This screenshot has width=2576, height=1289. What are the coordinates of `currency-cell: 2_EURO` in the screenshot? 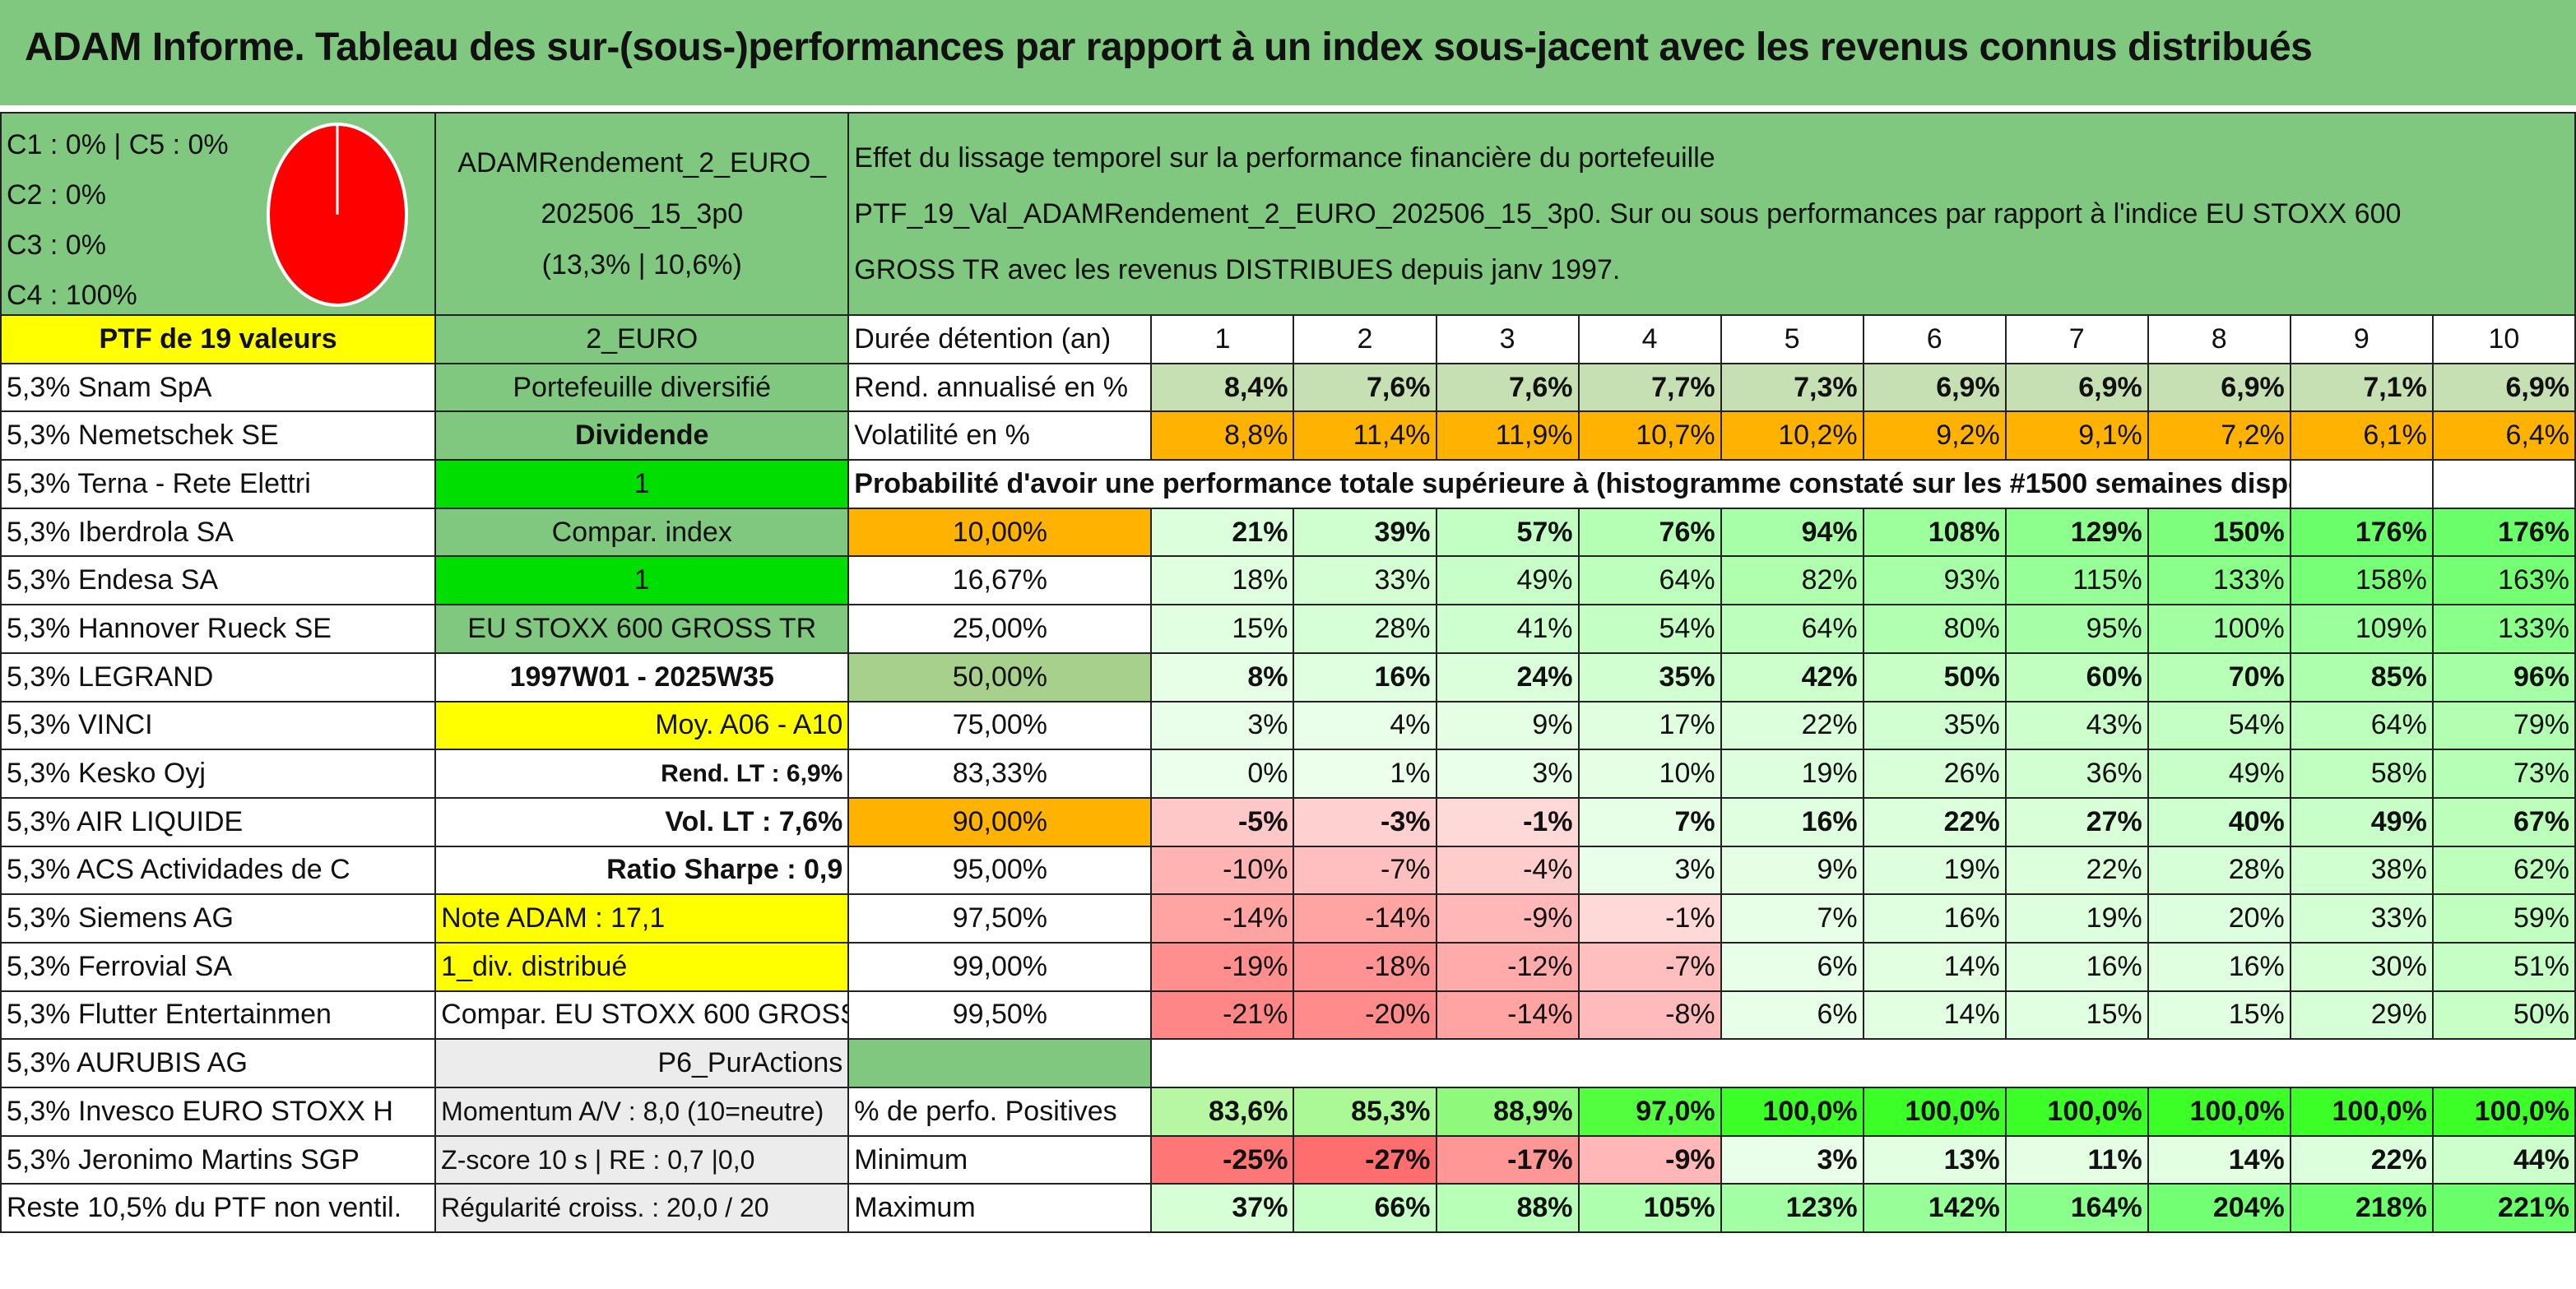 It's located at (642, 339).